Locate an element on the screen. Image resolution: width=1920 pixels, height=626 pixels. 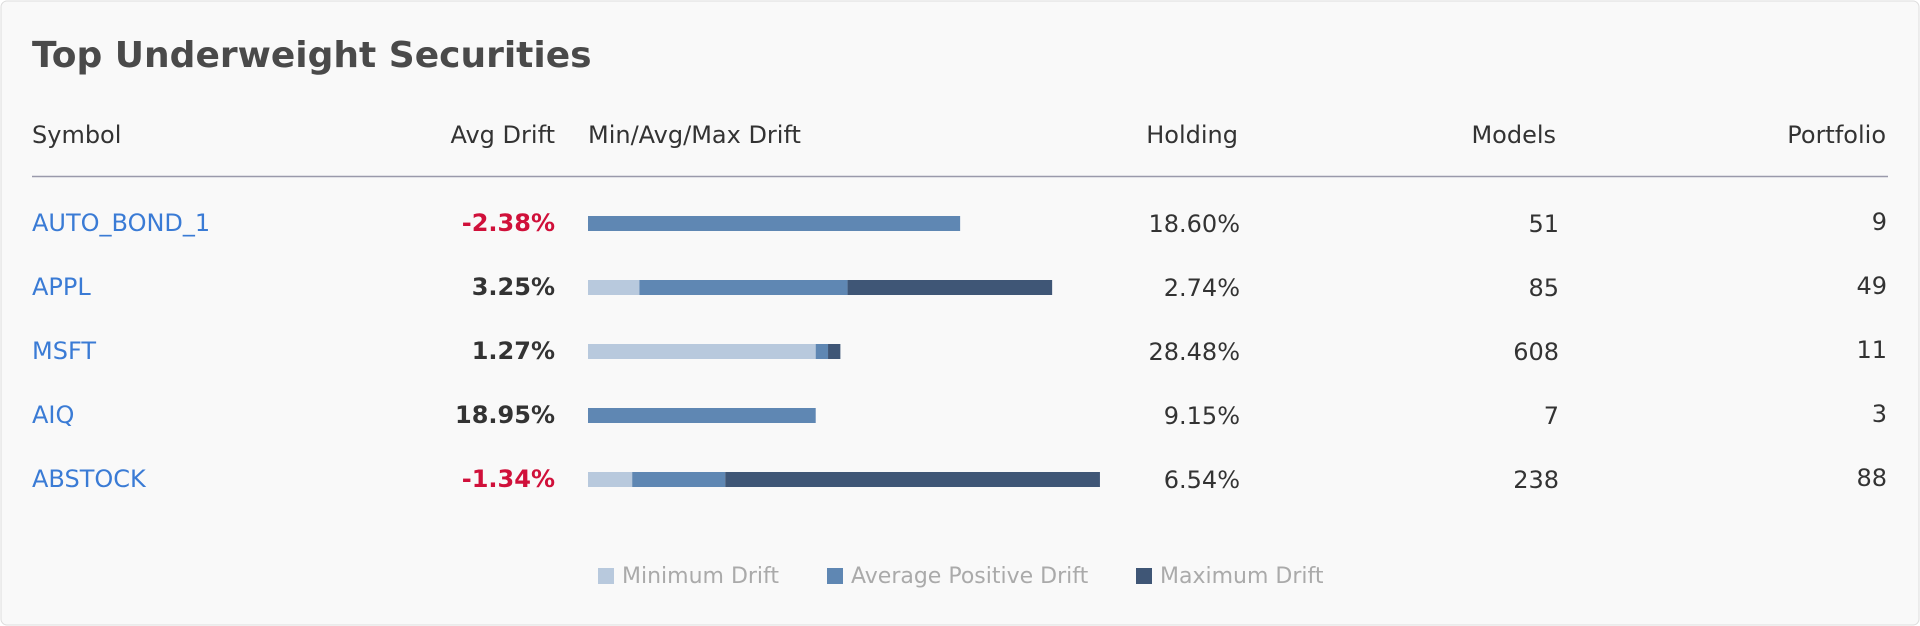
avg-drift: 1.27% is located at coordinates (513, 351).